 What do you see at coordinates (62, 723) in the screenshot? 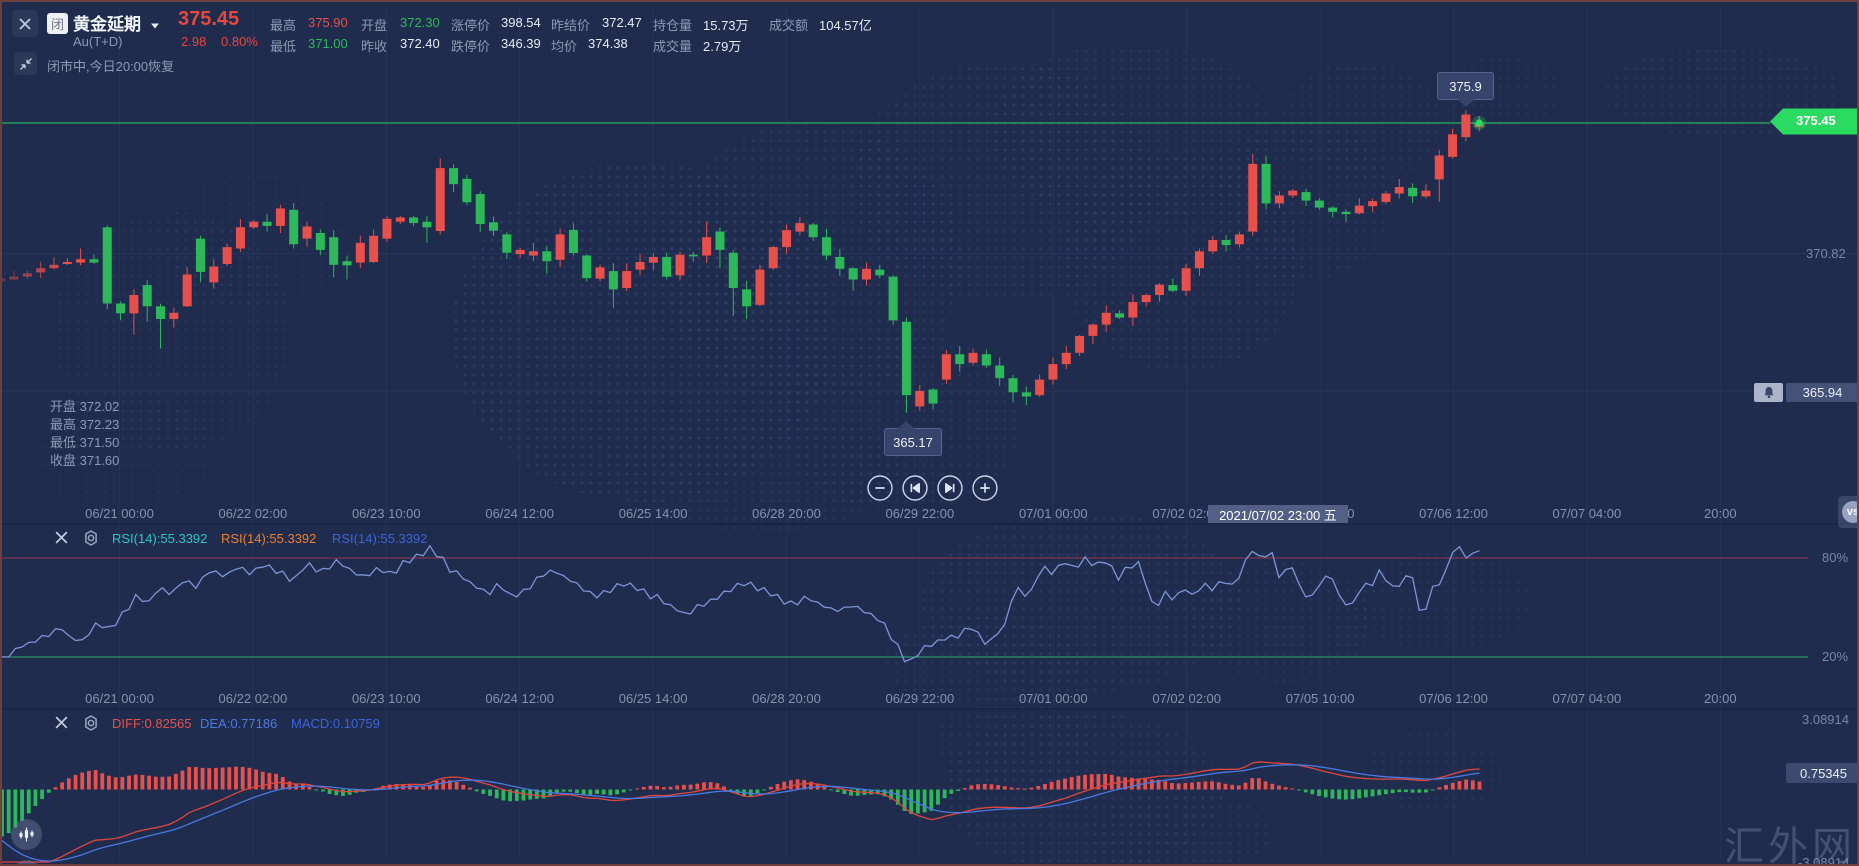
I see `macd-close-button` at bounding box center [62, 723].